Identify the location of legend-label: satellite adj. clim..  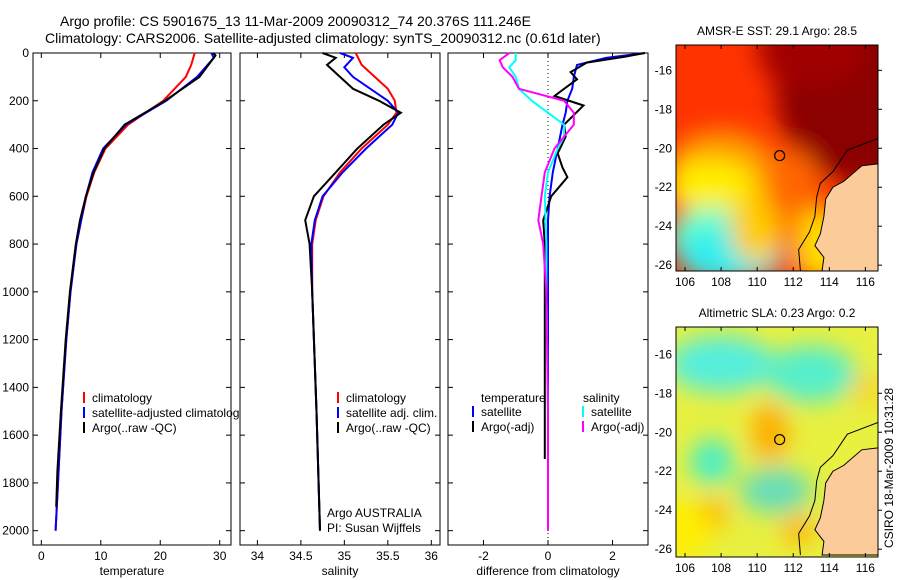
(391, 413).